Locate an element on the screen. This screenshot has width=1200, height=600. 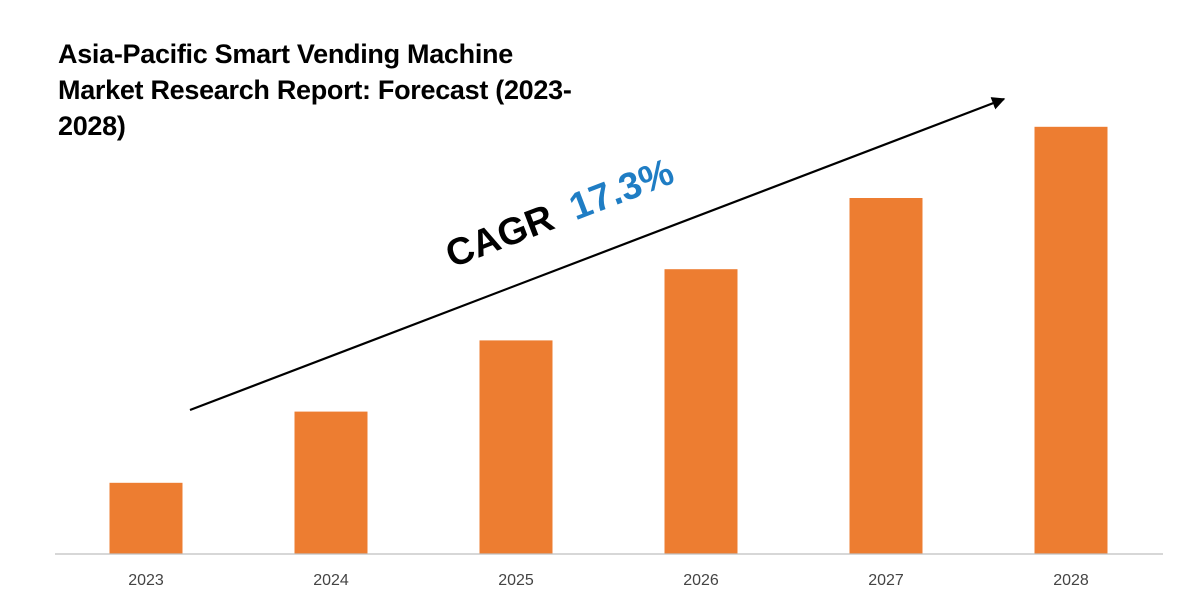
bar-2024 is located at coordinates (331, 482).